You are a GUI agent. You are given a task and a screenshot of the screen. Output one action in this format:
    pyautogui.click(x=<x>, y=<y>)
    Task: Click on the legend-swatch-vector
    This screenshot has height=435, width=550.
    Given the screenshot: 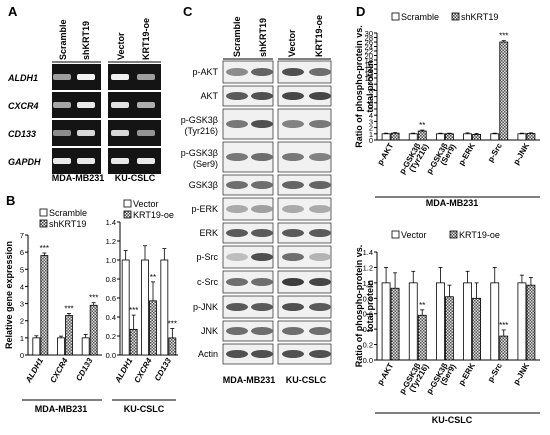 What is the action you would take?
    pyautogui.click(x=127, y=203)
    